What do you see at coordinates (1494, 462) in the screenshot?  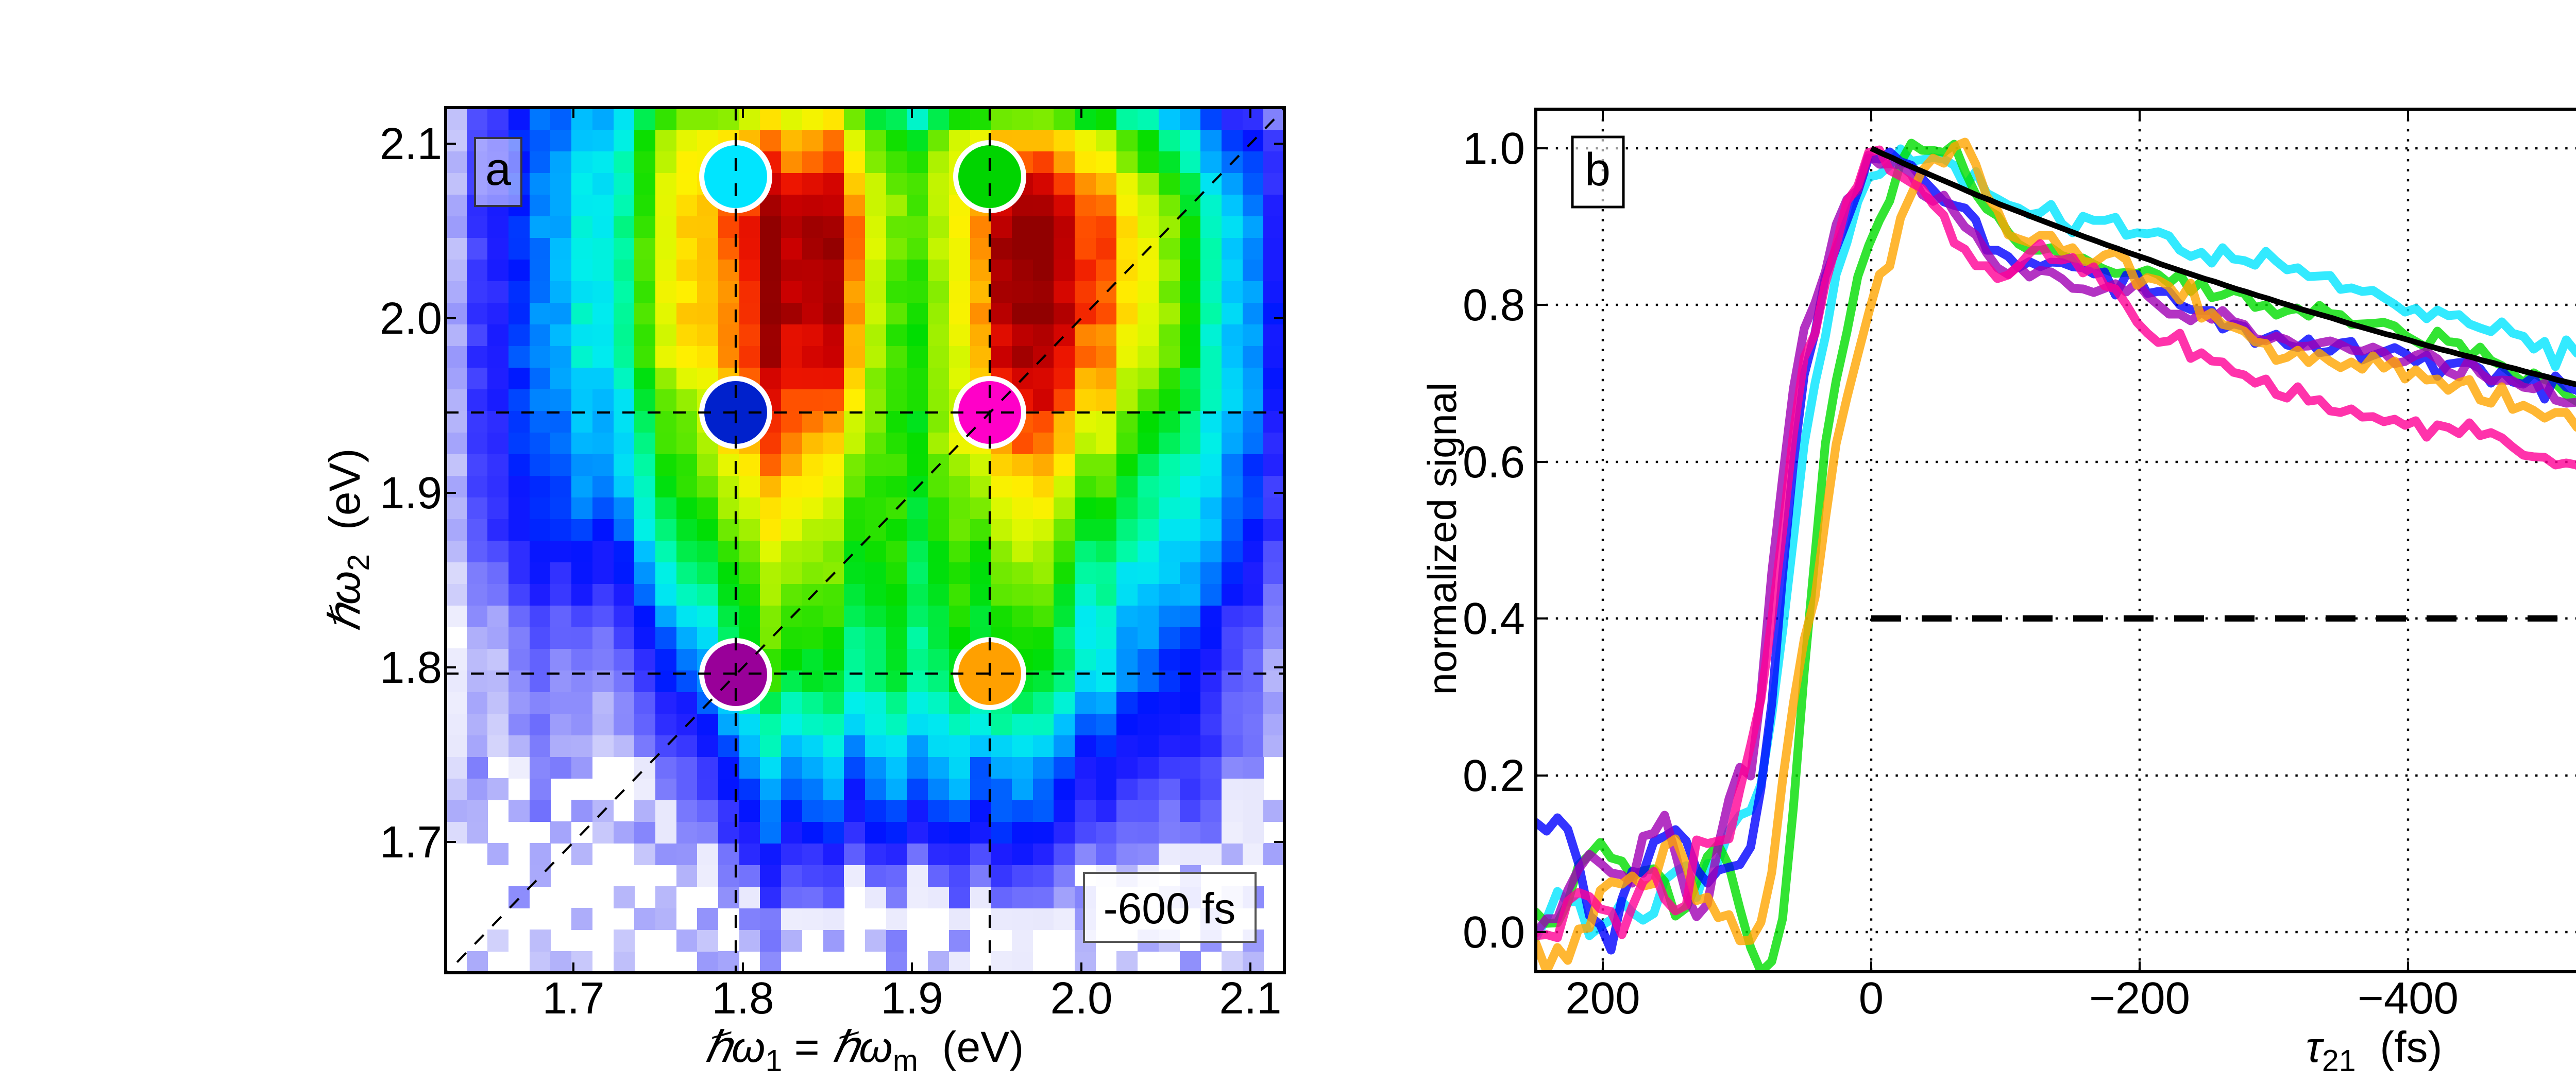 I see `svg-text: 0.6` at bounding box center [1494, 462].